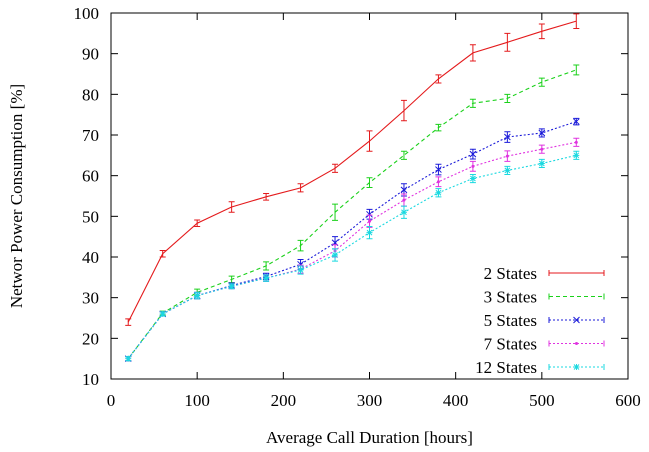 Image resolution: width=649 pixels, height=452 pixels. I want to click on legend-label: 2 States, so click(510, 273).